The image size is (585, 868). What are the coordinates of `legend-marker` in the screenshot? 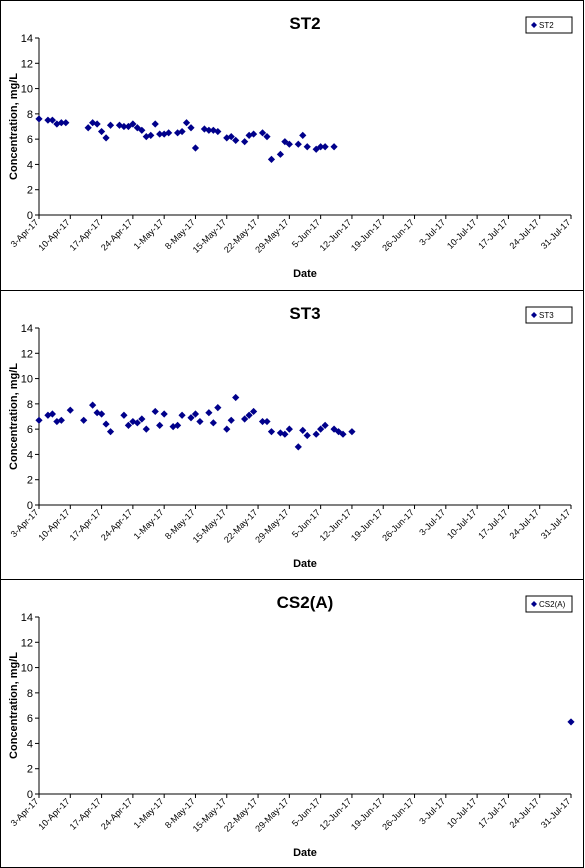 It's located at (534, 25).